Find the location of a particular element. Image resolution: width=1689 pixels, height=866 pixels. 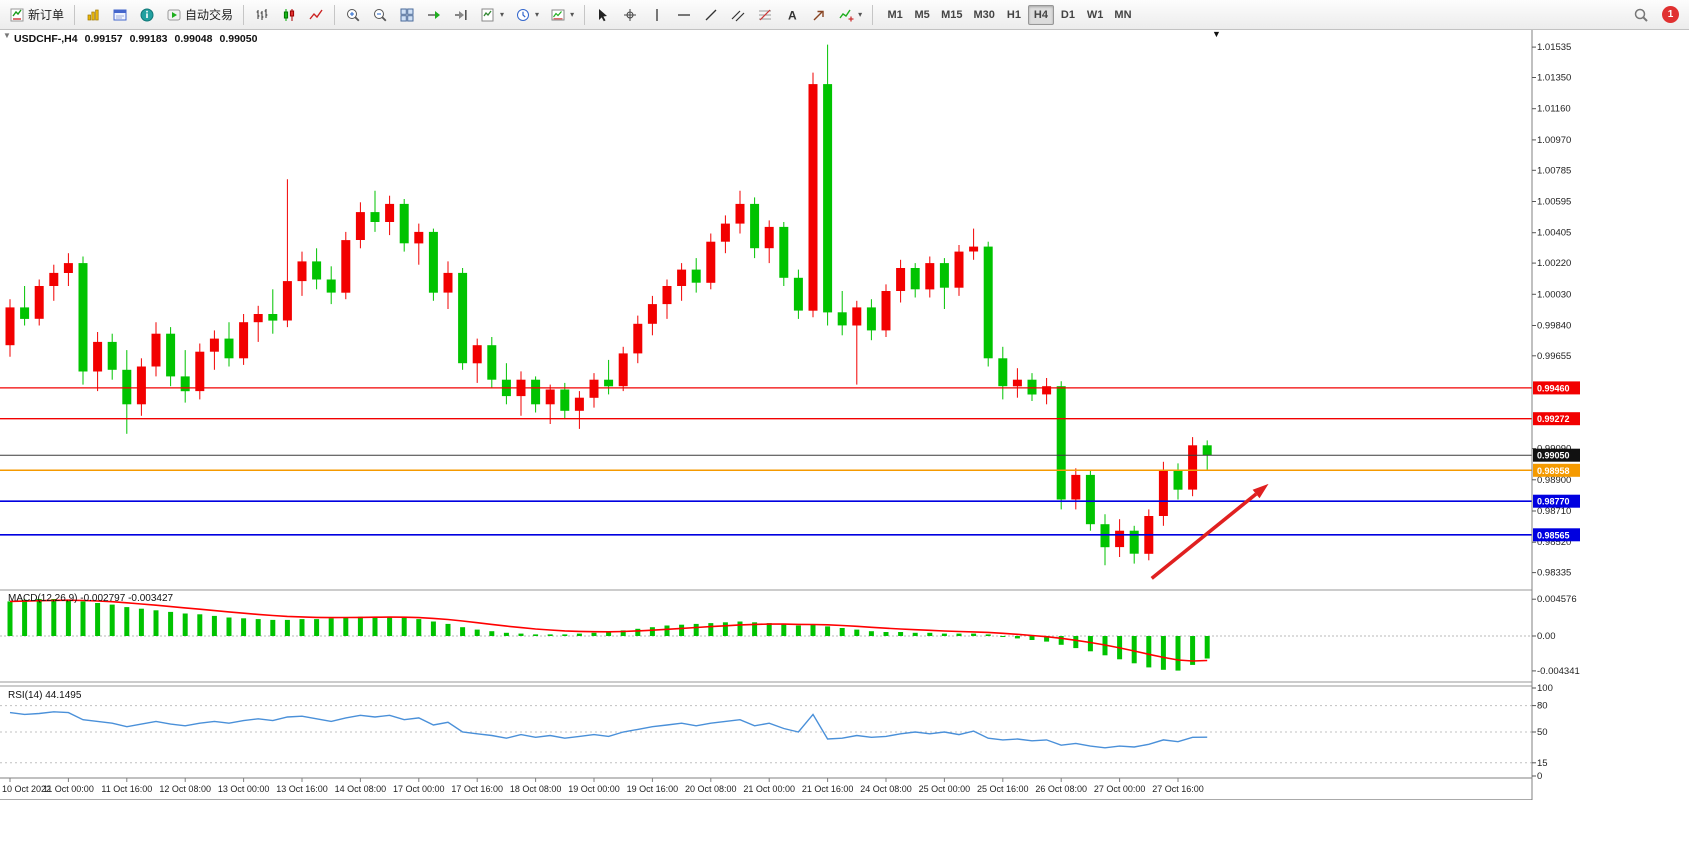

channel-button is located at coordinates (738, 15).